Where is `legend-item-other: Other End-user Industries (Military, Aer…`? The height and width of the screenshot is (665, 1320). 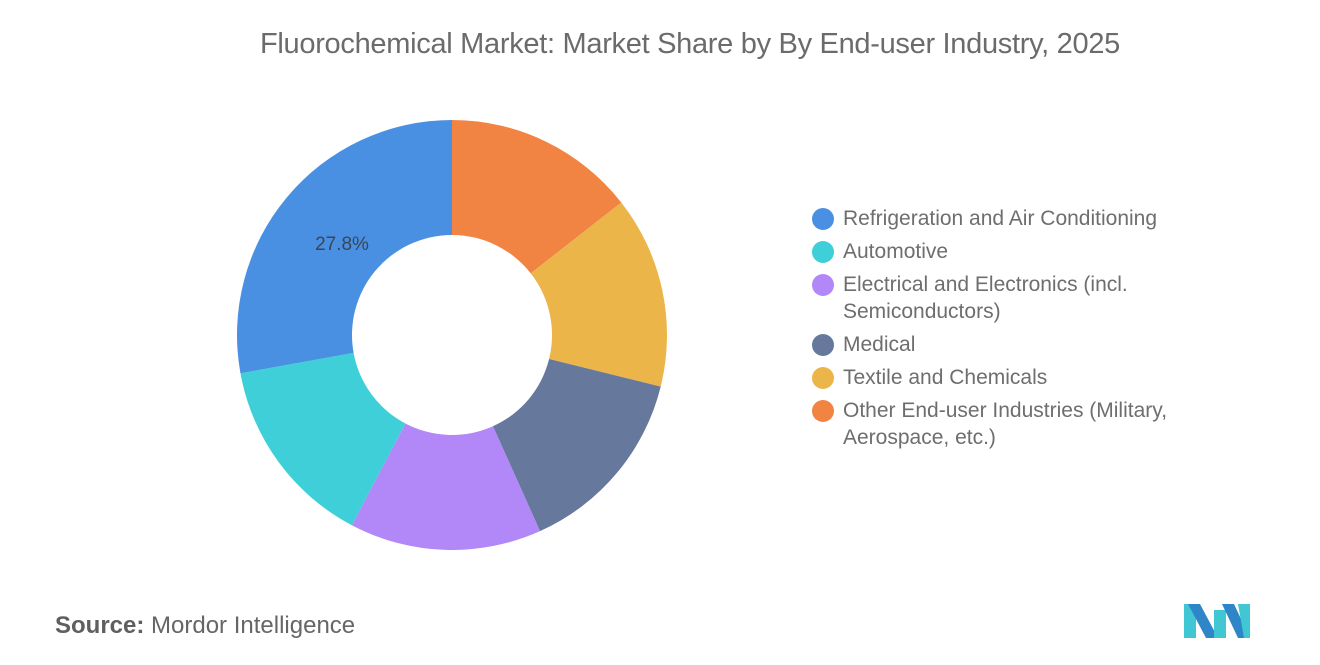
legend-item-other: Other End-user Industries (Military, Aer… is located at coordinates (1012, 424).